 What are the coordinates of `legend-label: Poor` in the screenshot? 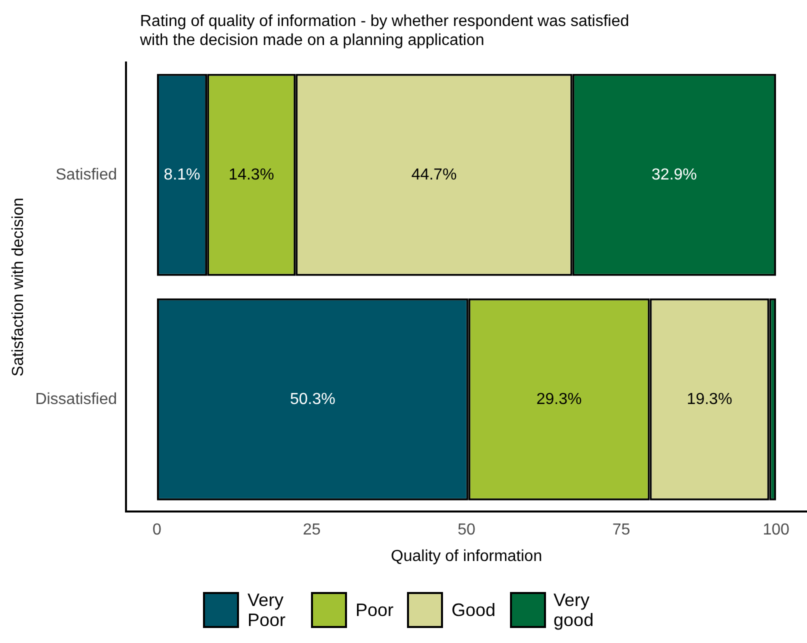 It's located at (374, 610).